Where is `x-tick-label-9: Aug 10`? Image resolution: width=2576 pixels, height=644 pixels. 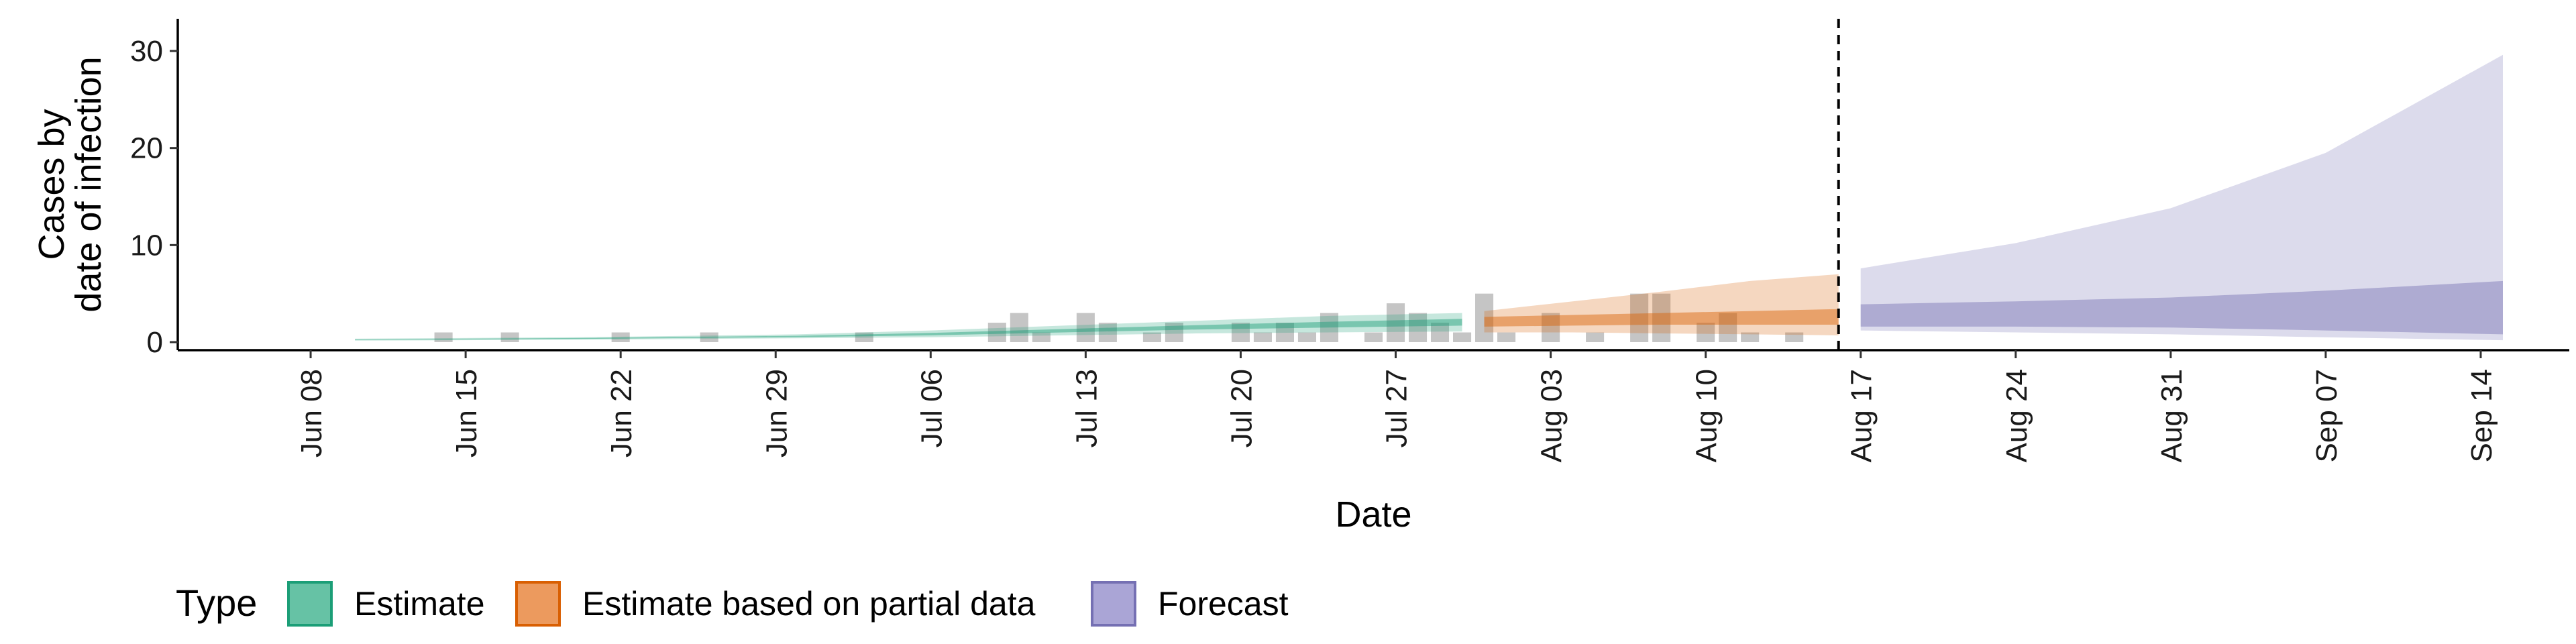 x-tick-label-9: Aug 10 is located at coordinates (1706, 415).